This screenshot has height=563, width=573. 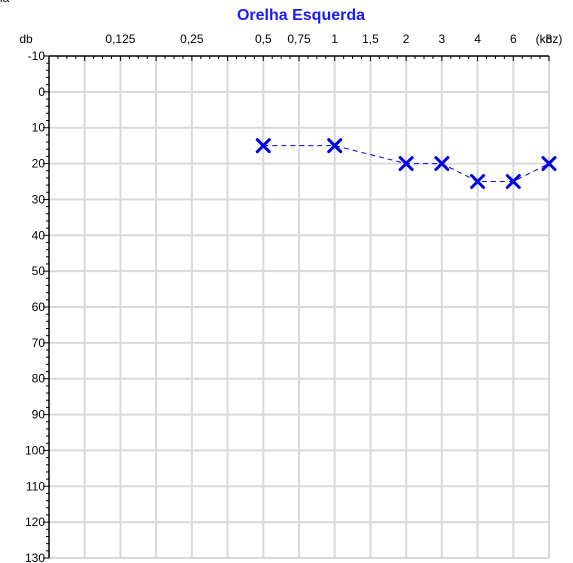 I want to click on y-tick-label: 120, so click(x=35, y=522).